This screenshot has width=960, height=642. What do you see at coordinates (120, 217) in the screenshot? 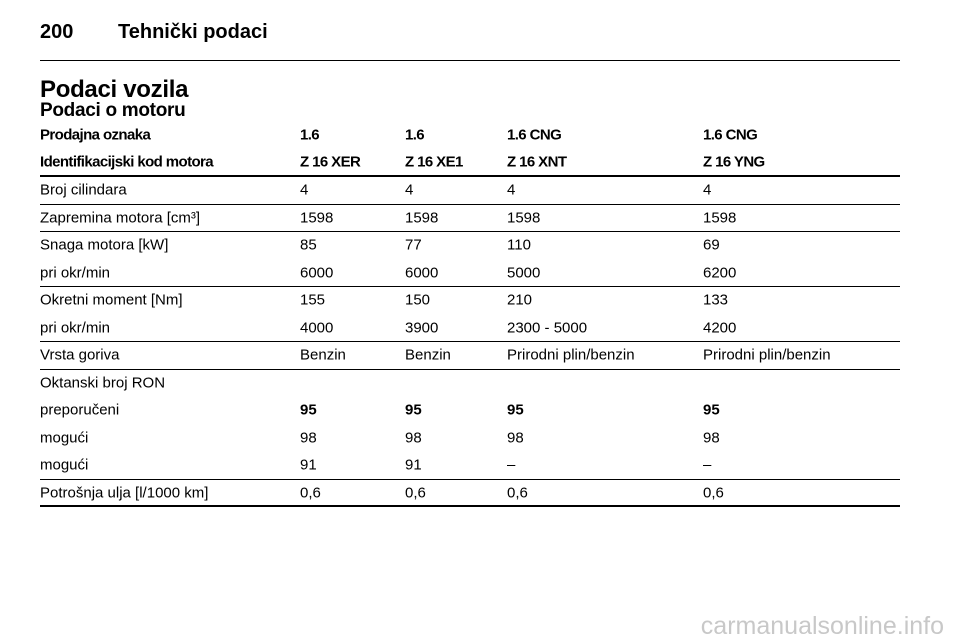
I see `table-cell: Zapremina motora [cm³]` at bounding box center [120, 217].